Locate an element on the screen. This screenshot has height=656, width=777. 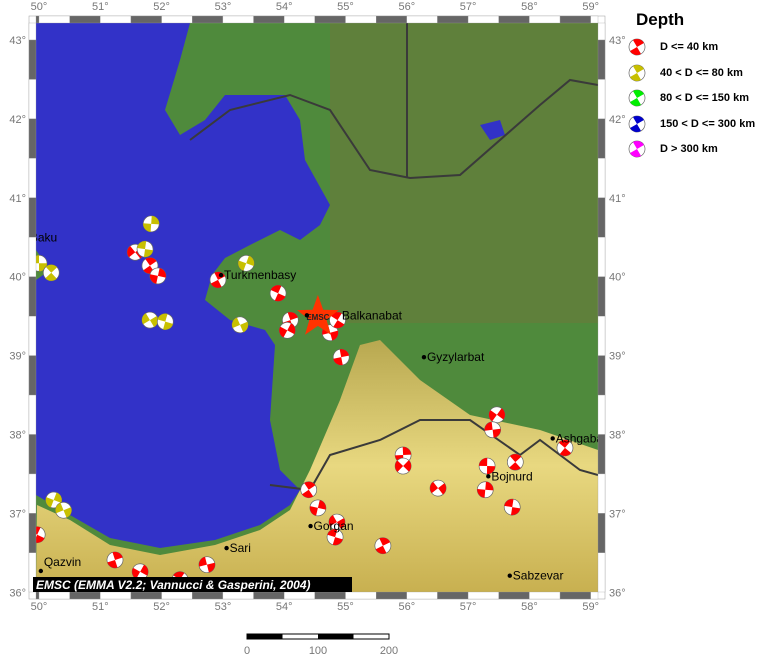
legend-item: D <= 40 km is located at coordinates (673, 47).